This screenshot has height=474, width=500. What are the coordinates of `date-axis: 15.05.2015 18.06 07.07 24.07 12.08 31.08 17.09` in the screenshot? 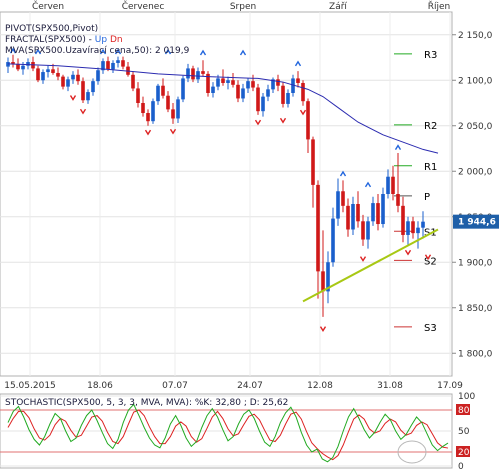 It's located at (233, 386).